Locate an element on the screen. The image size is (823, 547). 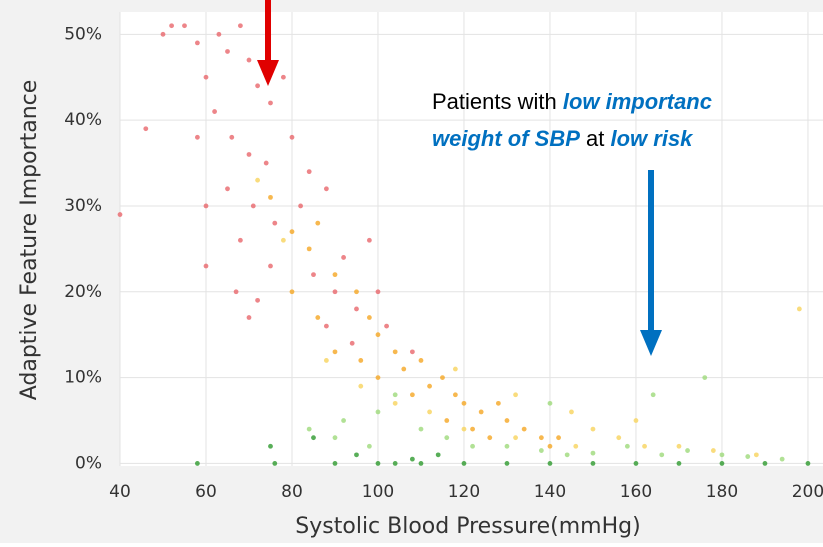
y-tick-label: 0% is located at coordinates (88, 463).